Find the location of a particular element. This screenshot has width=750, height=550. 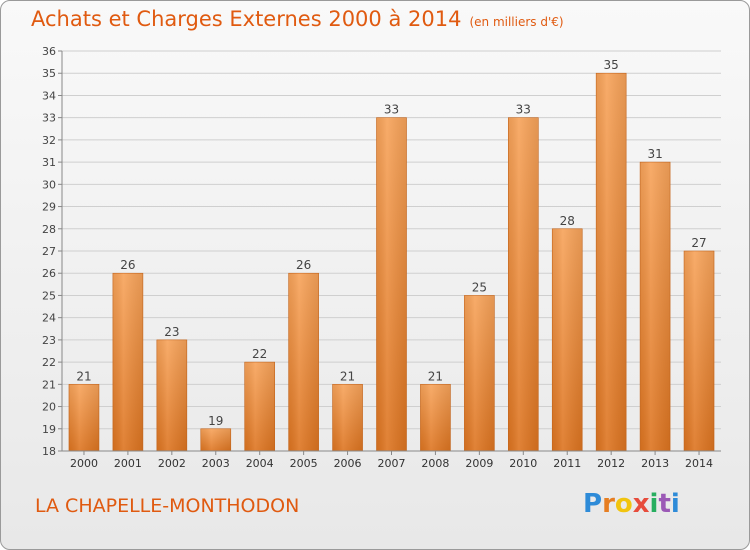

y-tick-label: 34 is located at coordinates (49, 95).